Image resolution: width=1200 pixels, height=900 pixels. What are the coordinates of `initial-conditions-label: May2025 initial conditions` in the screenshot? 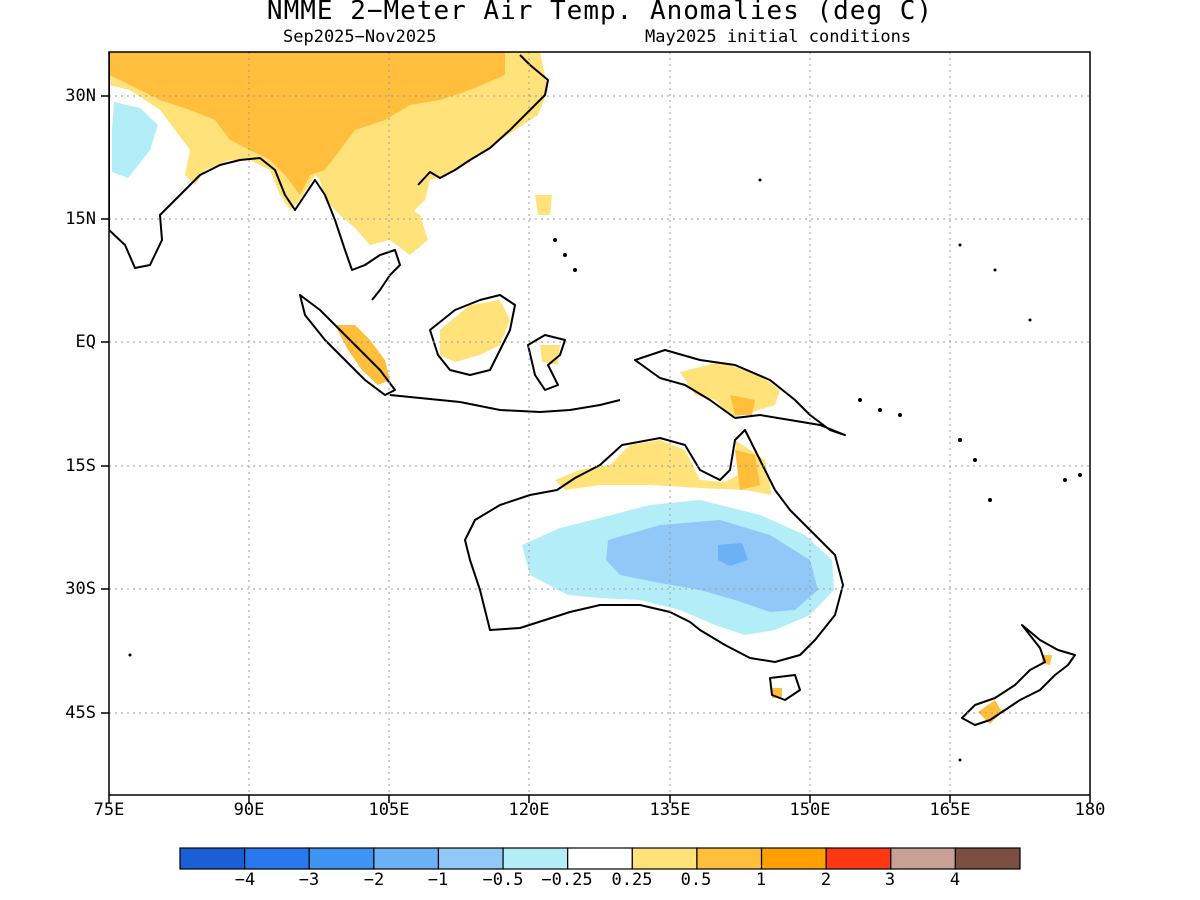 It's located at (778, 37).